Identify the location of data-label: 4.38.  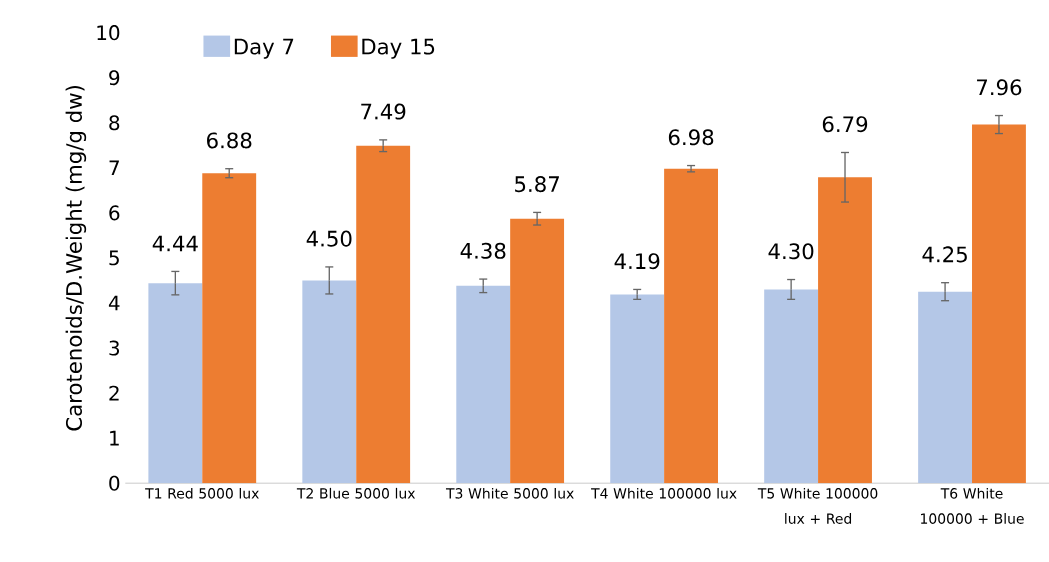
(483, 250).